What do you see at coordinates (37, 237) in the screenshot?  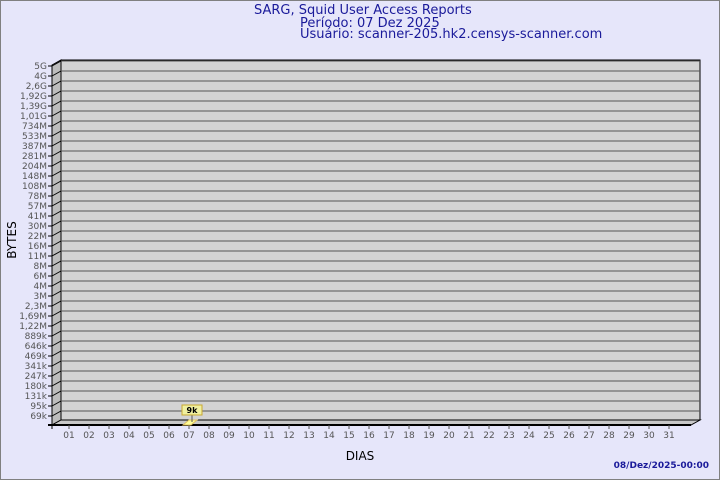 I see `y-tick-label: 22M` at bounding box center [37, 237].